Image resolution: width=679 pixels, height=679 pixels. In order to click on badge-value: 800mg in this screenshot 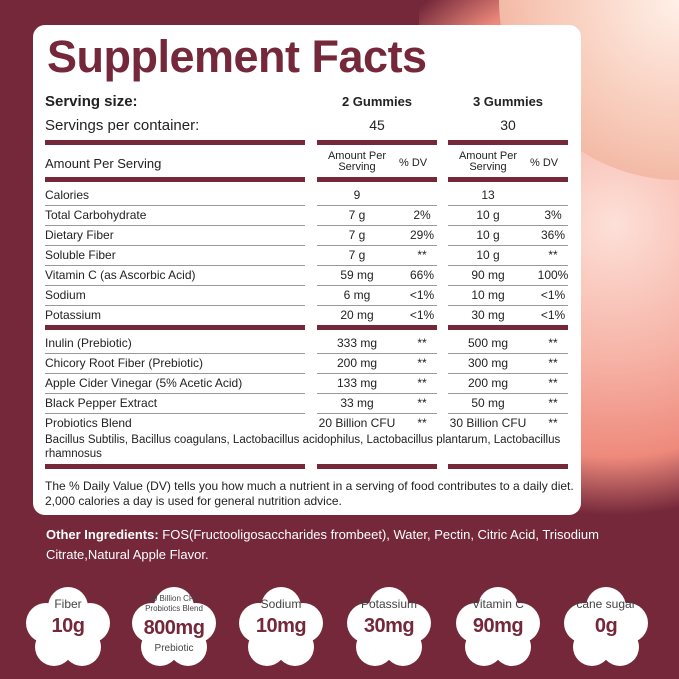, I will do `click(174, 628)`.